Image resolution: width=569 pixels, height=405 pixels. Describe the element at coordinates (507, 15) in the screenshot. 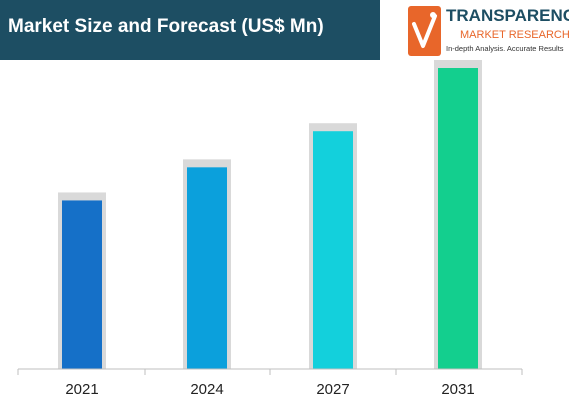

I see `logo-name: TRANSPARENCY` at that location.